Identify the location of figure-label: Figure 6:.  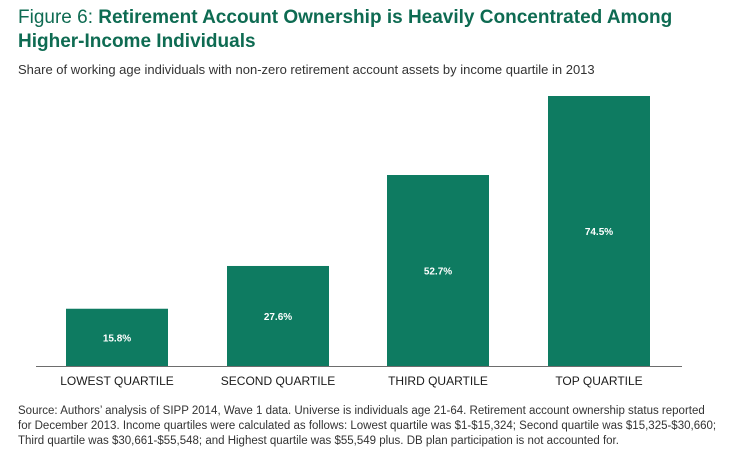
(58, 17).